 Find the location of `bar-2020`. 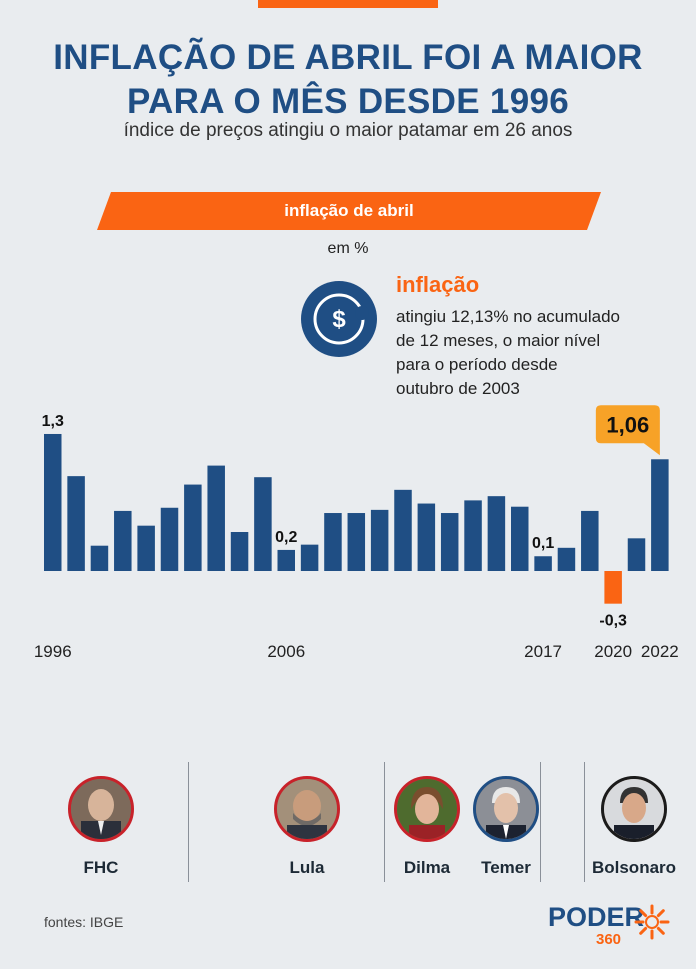

bar-2020 is located at coordinates (613, 587).